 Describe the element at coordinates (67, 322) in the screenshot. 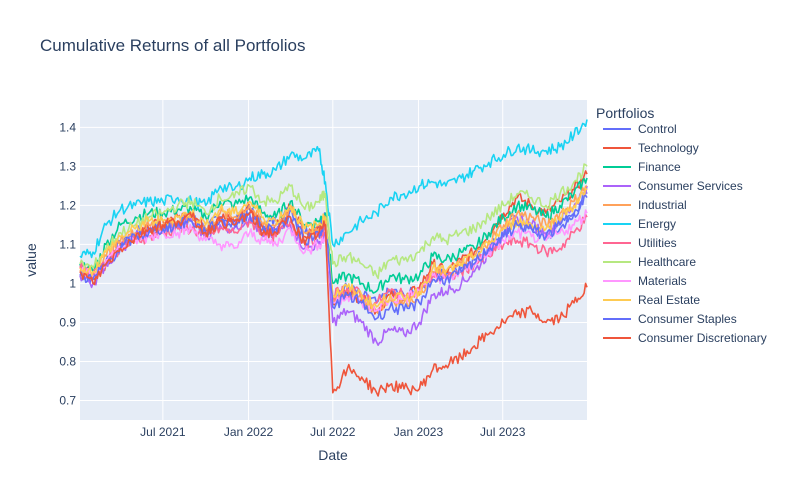

I see `y-tick-label: 0.9` at that location.